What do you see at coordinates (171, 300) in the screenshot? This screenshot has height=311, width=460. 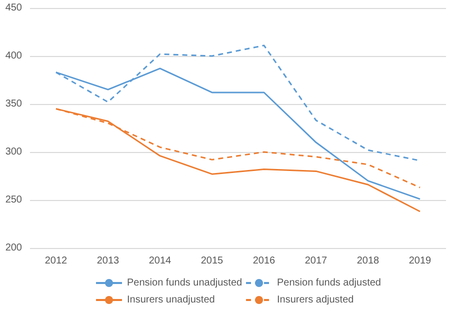 I see `legend-label: Insurers unadjusted` at bounding box center [171, 300].